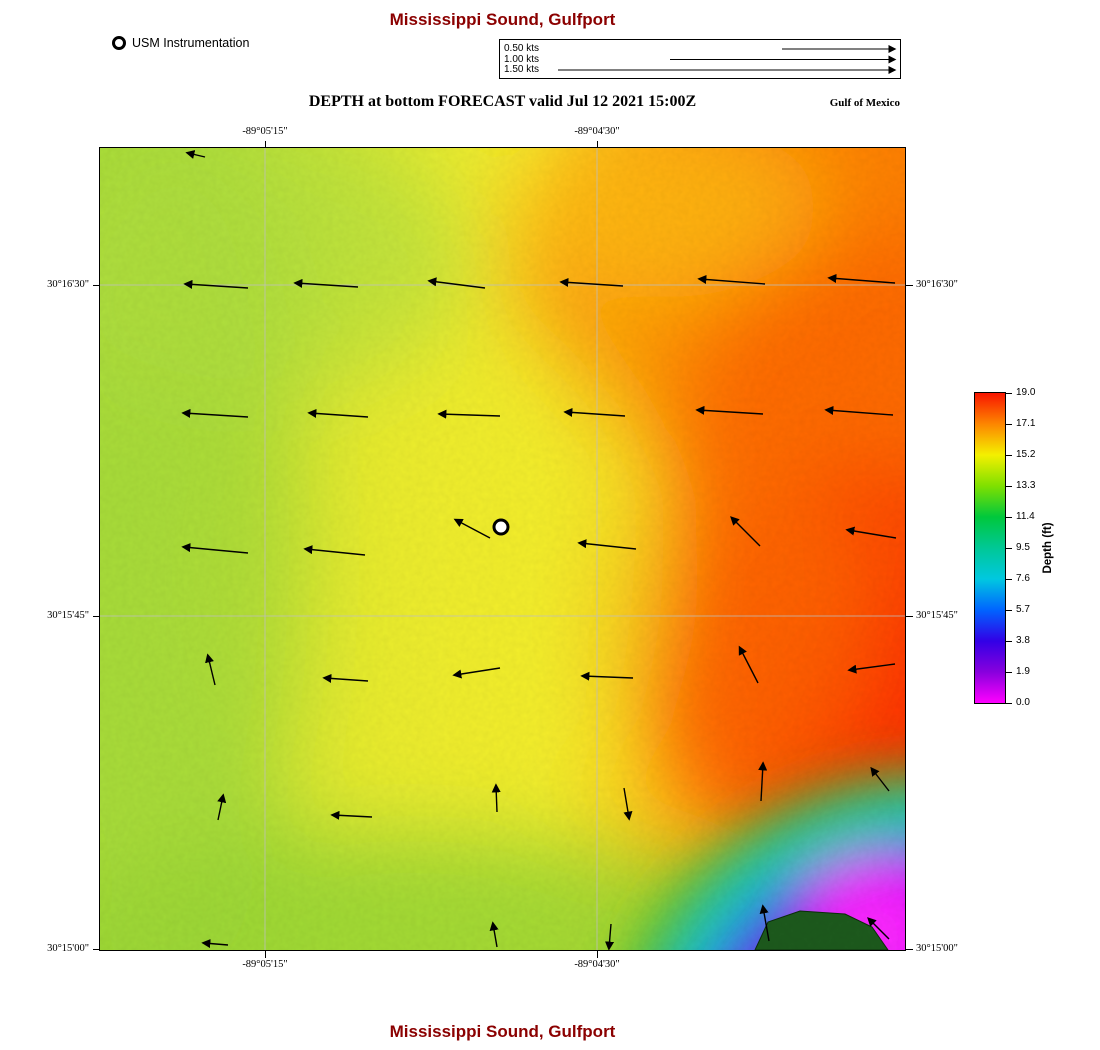 The height and width of the screenshot is (1050, 1100). What do you see at coordinates (1048, 548) in the screenshot?
I see `colorbar-title: Depth (ft)` at bounding box center [1048, 548].